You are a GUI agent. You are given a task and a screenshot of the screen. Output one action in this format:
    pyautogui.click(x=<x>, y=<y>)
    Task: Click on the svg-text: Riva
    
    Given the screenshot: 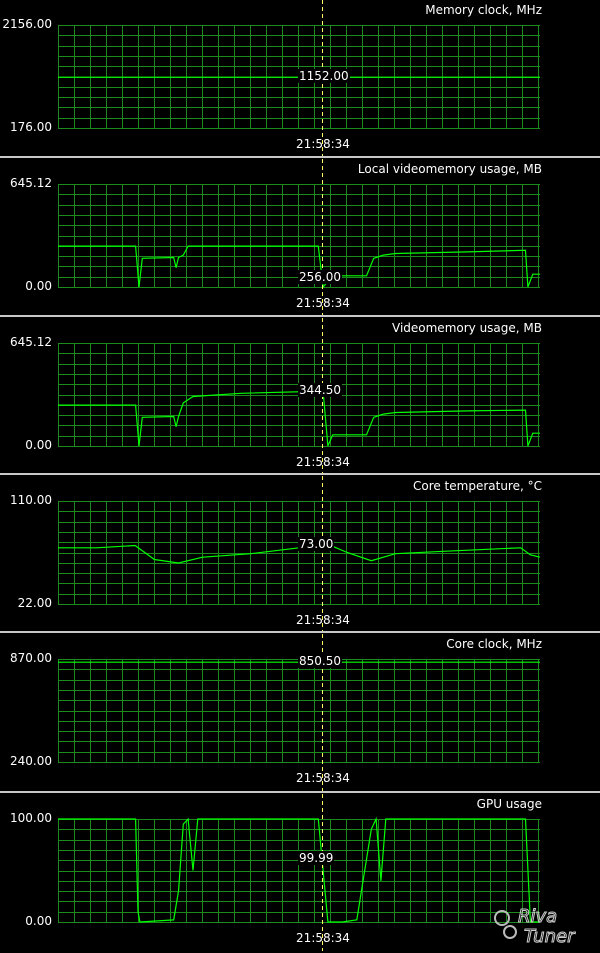 What is the action you would take?
    pyautogui.click(x=537, y=916)
    